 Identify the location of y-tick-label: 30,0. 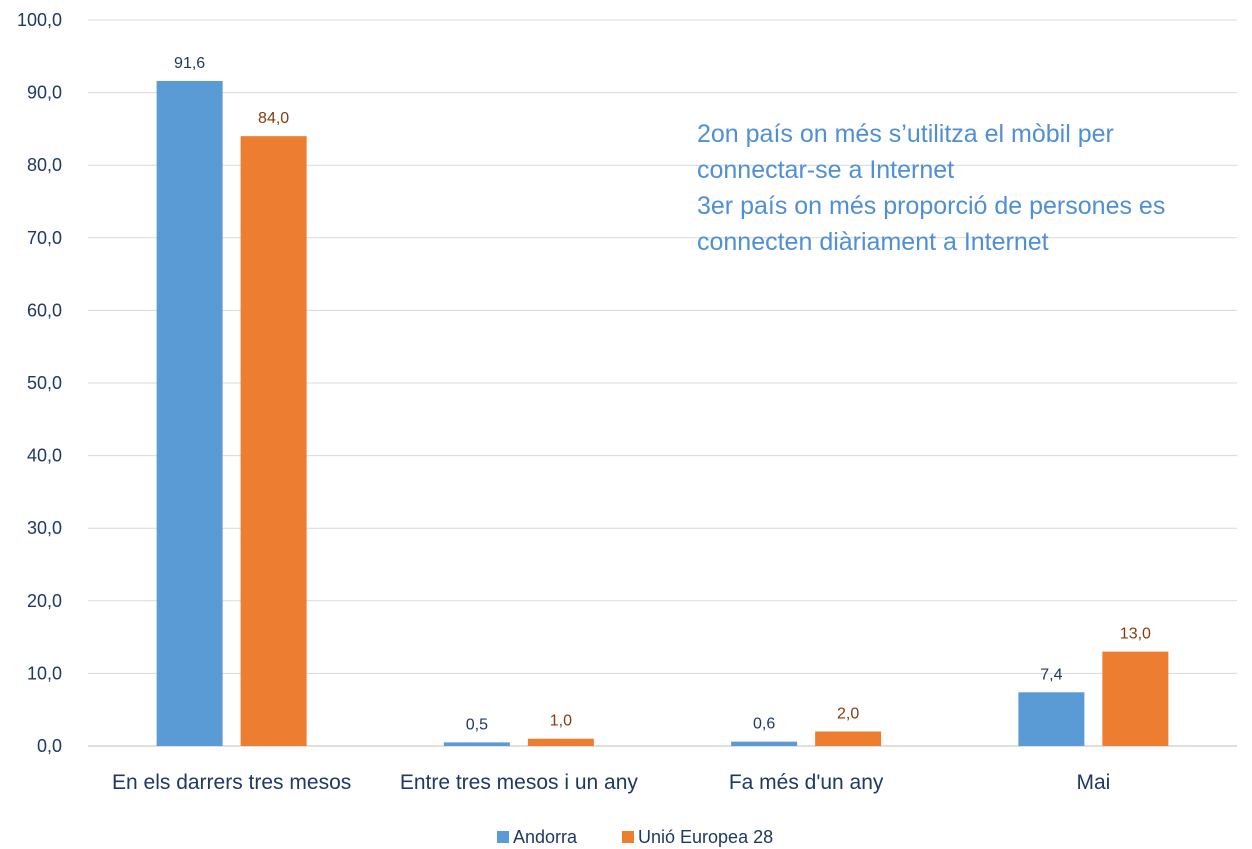
(44, 528).